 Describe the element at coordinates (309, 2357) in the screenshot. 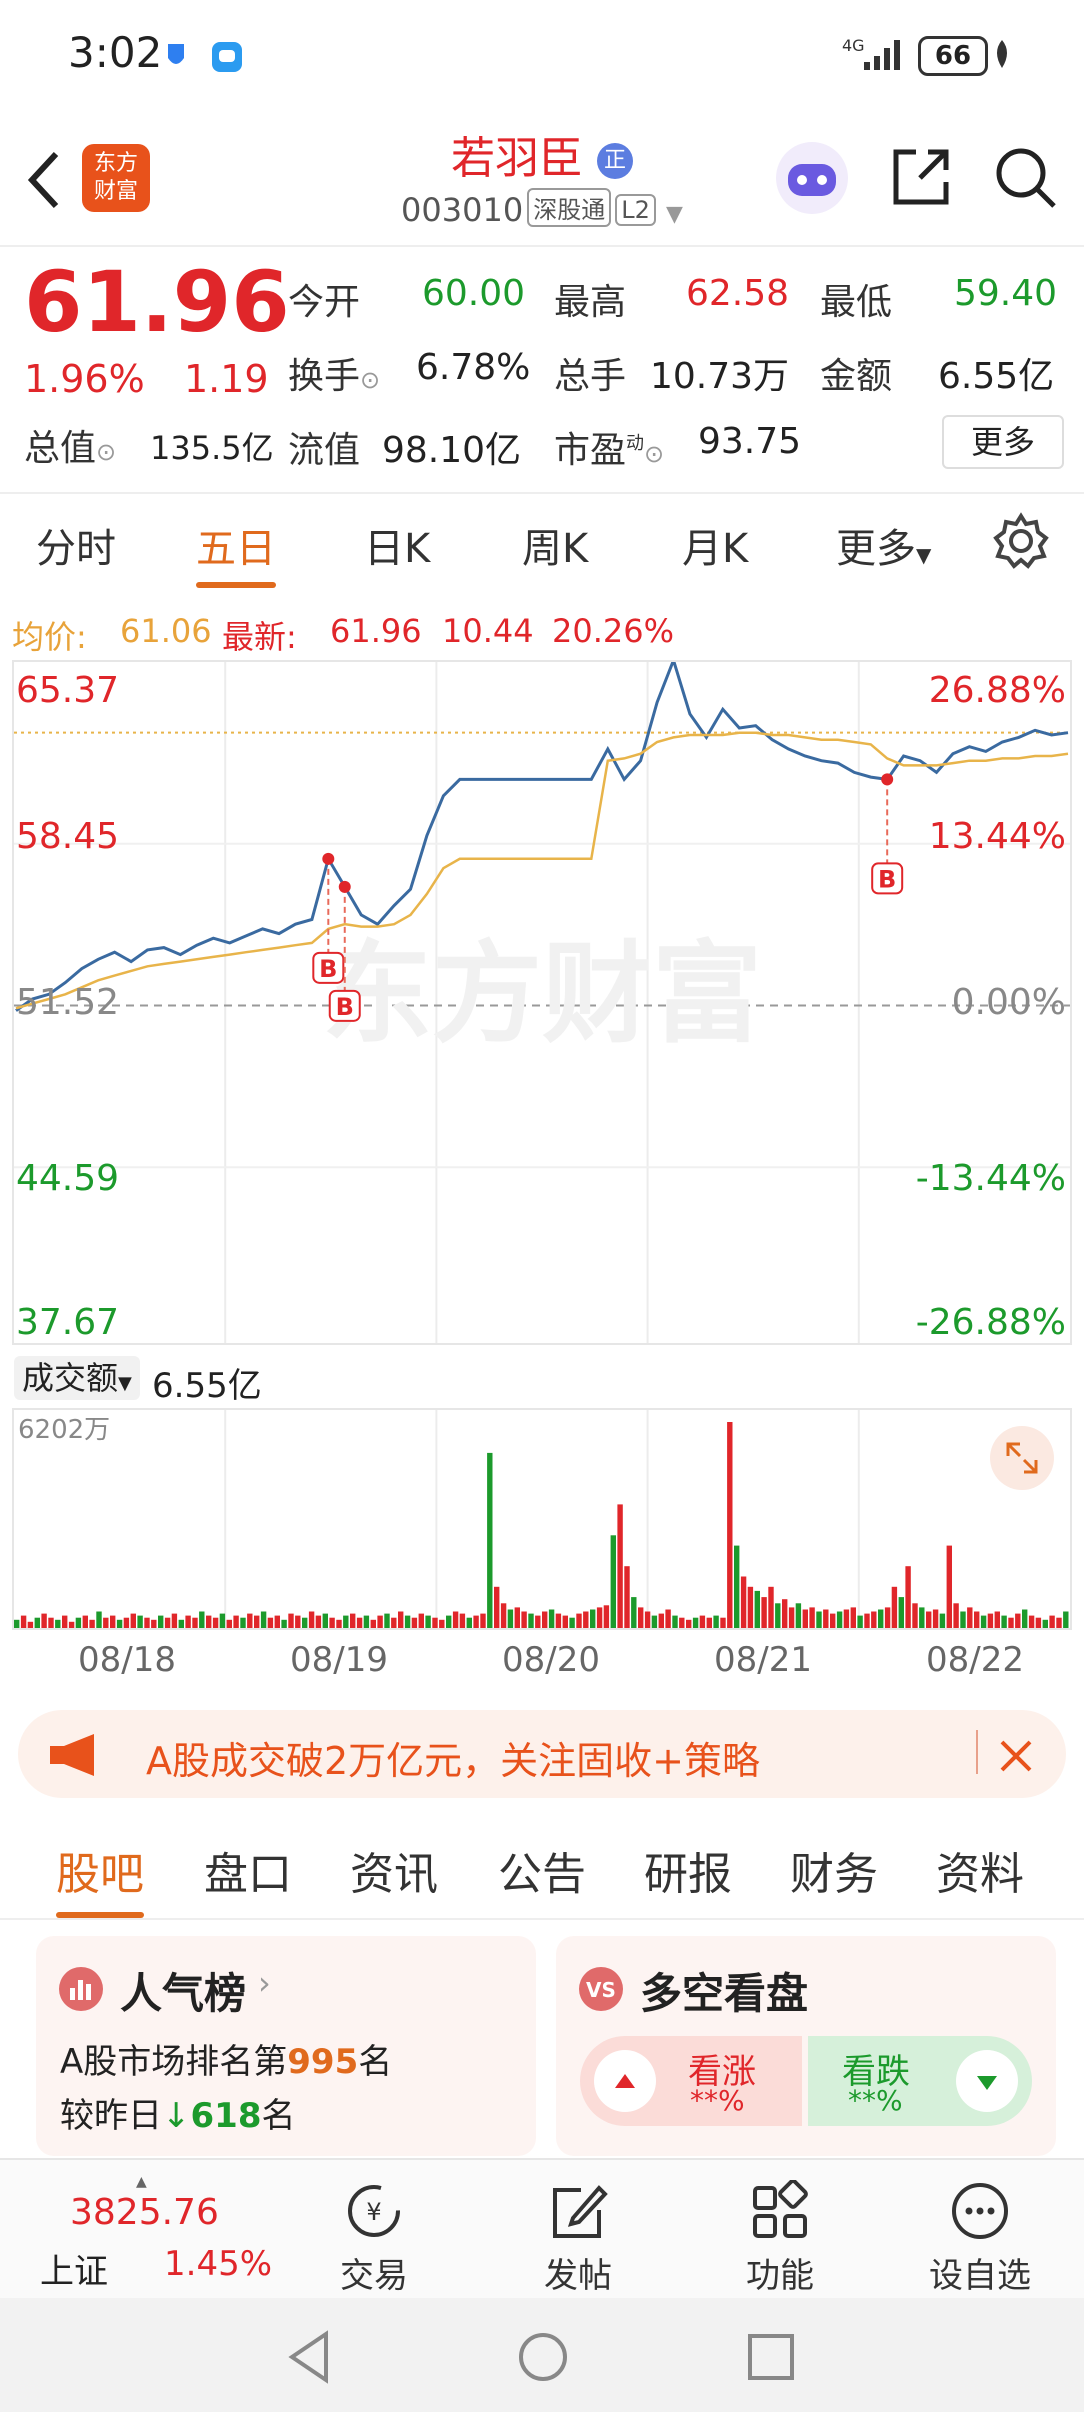

I see `back-triangle-icon` at that location.